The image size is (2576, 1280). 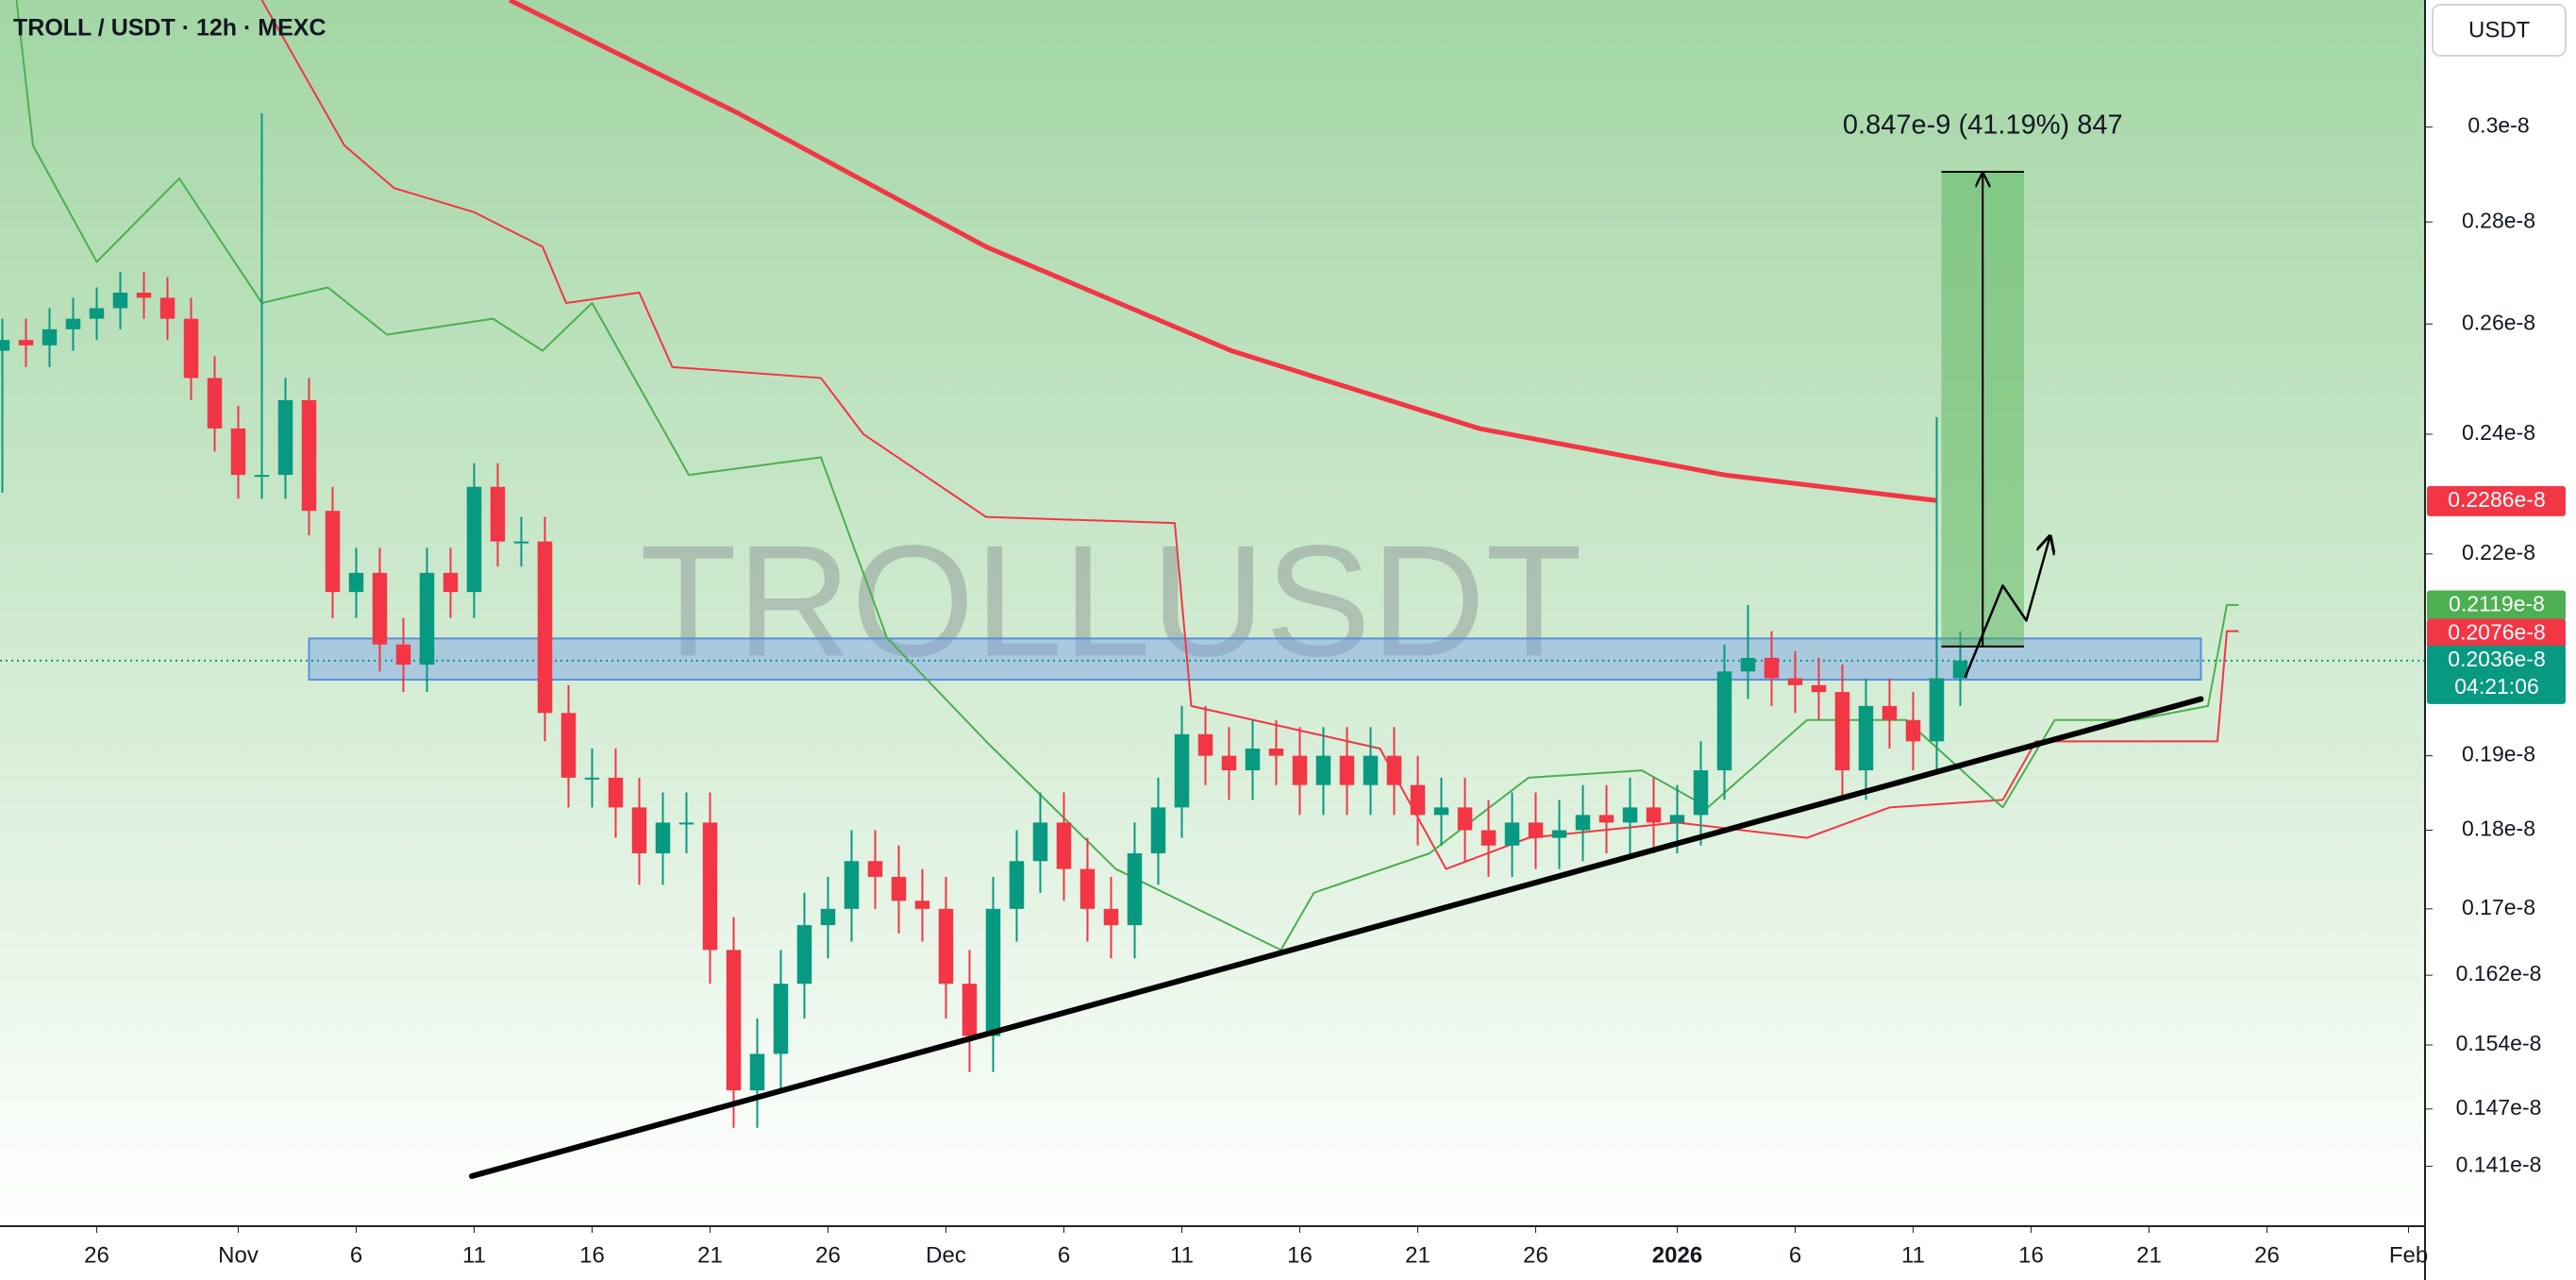 What do you see at coordinates (2499, 973) in the screenshot?
I see `y-tick-label: 0.162e-8` at bounding box center [2499, 973].